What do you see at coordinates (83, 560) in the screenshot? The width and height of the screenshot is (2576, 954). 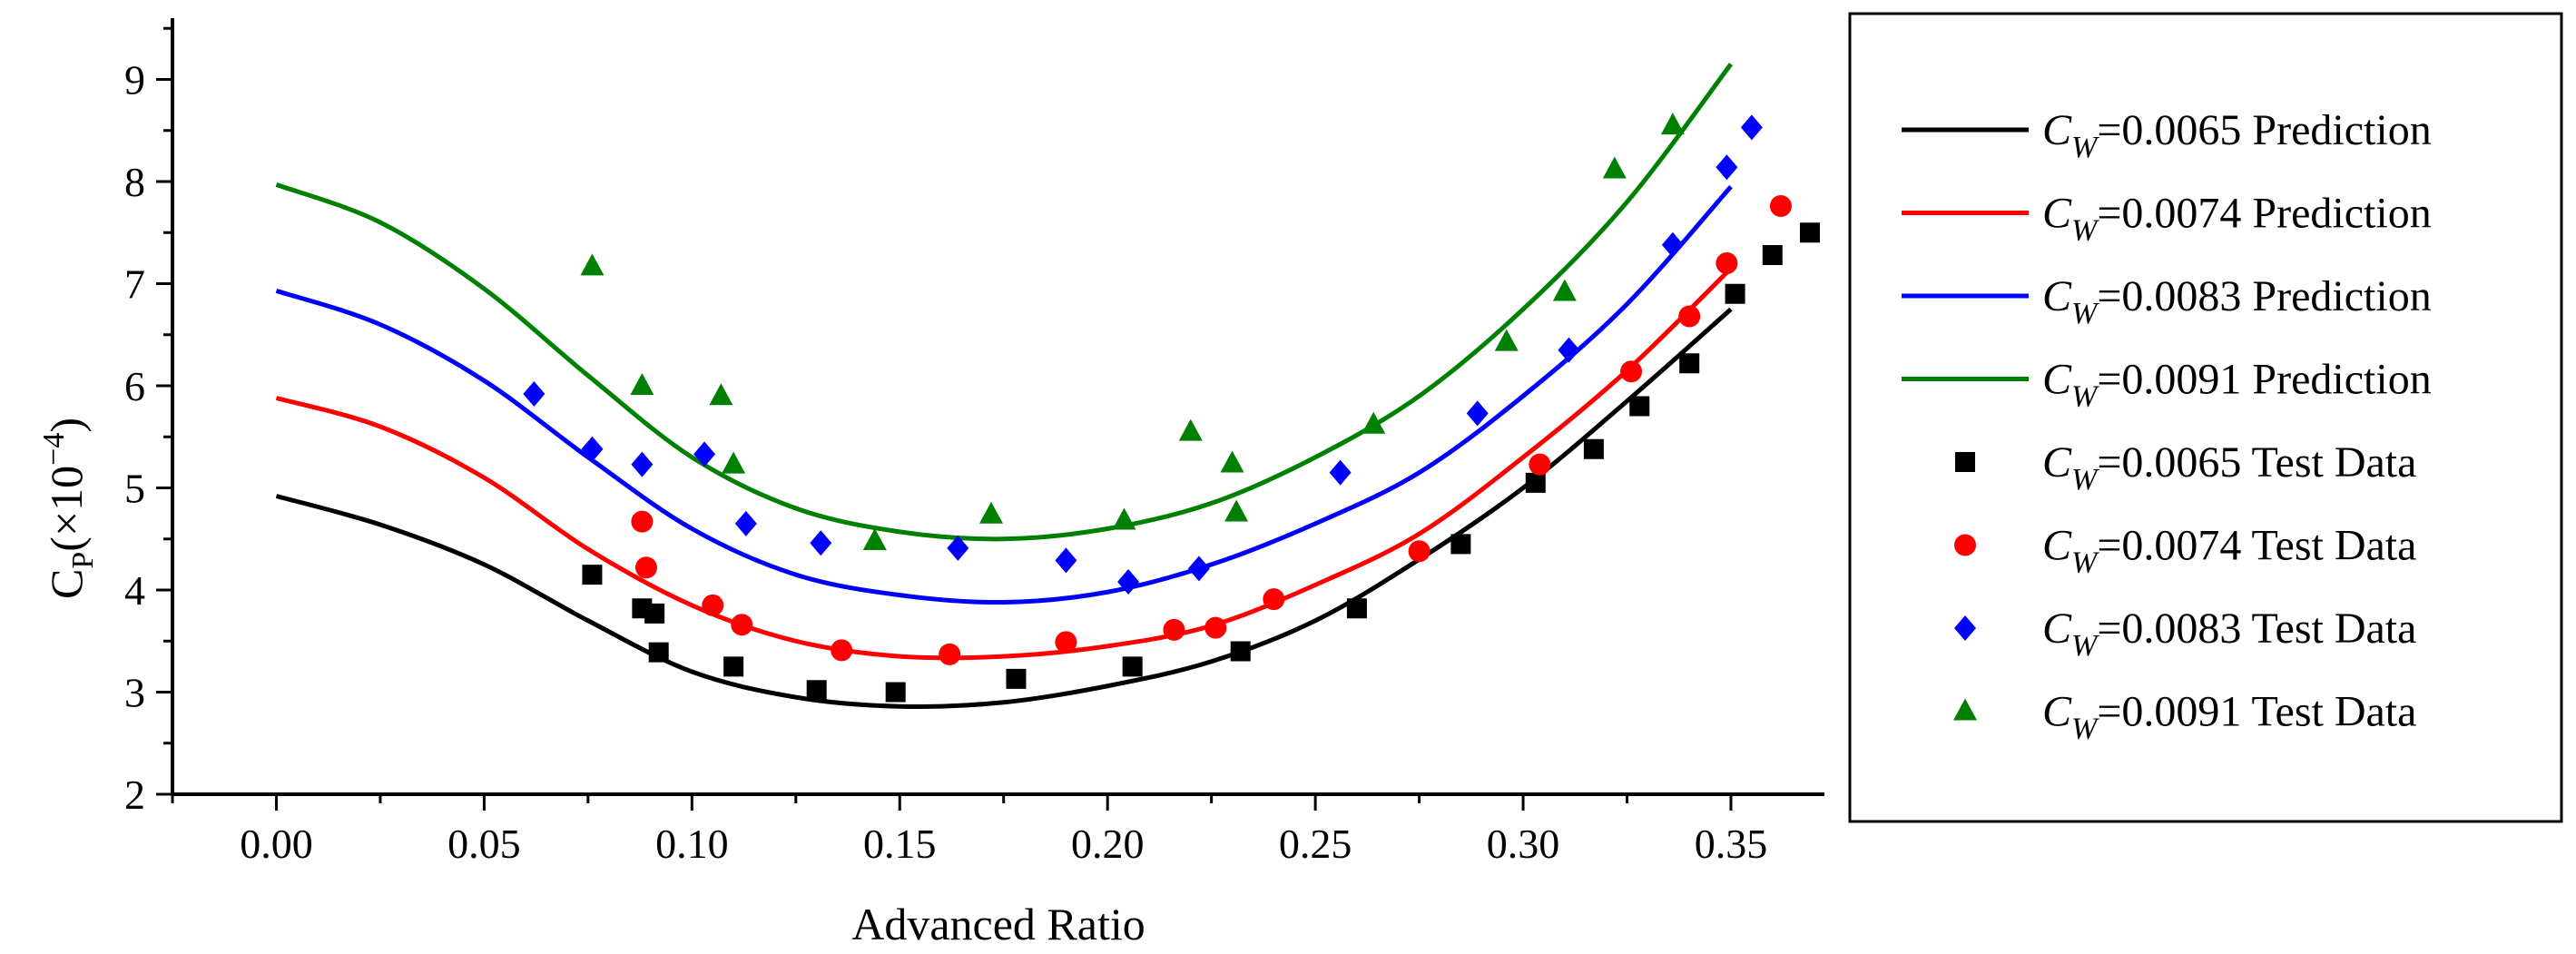 I see `y-axis-title-subscript: P` at bounding box center [83, 560].